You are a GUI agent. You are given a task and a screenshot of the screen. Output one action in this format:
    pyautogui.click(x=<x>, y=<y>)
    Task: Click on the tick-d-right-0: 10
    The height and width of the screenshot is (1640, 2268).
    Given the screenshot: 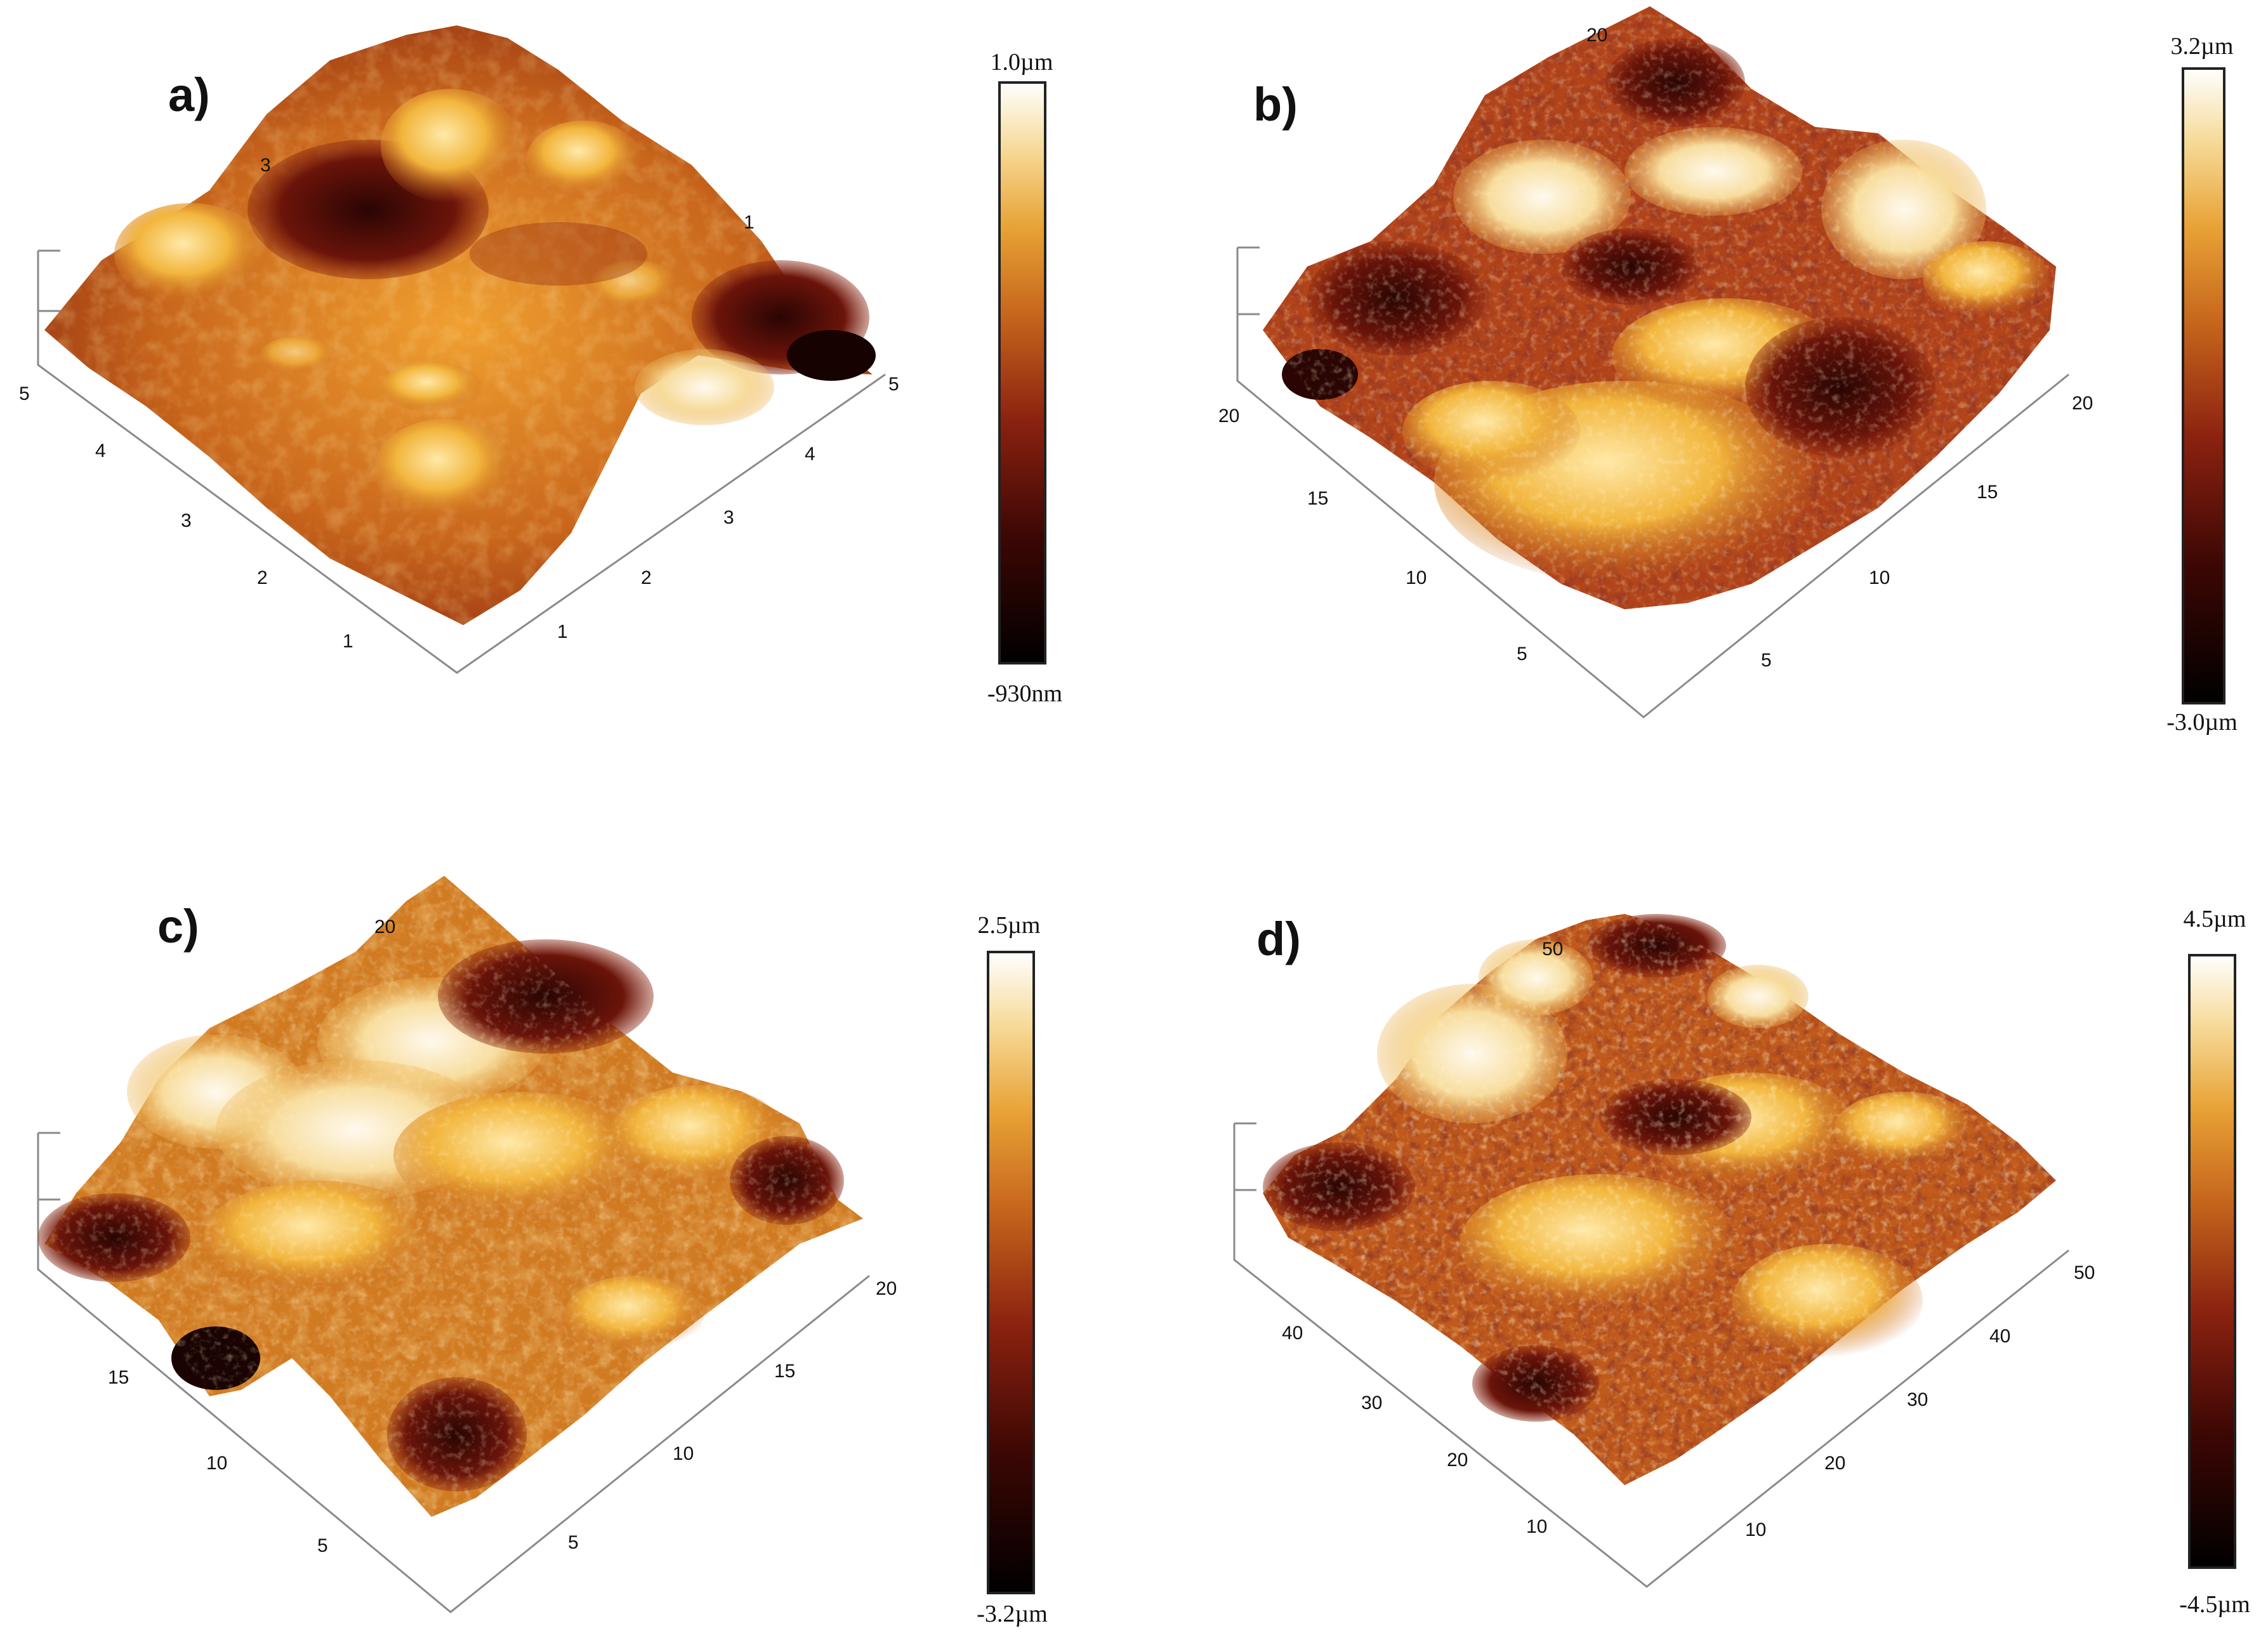 What is the action you would take?
    pyautogui.click(x=1755, y=1529)
    